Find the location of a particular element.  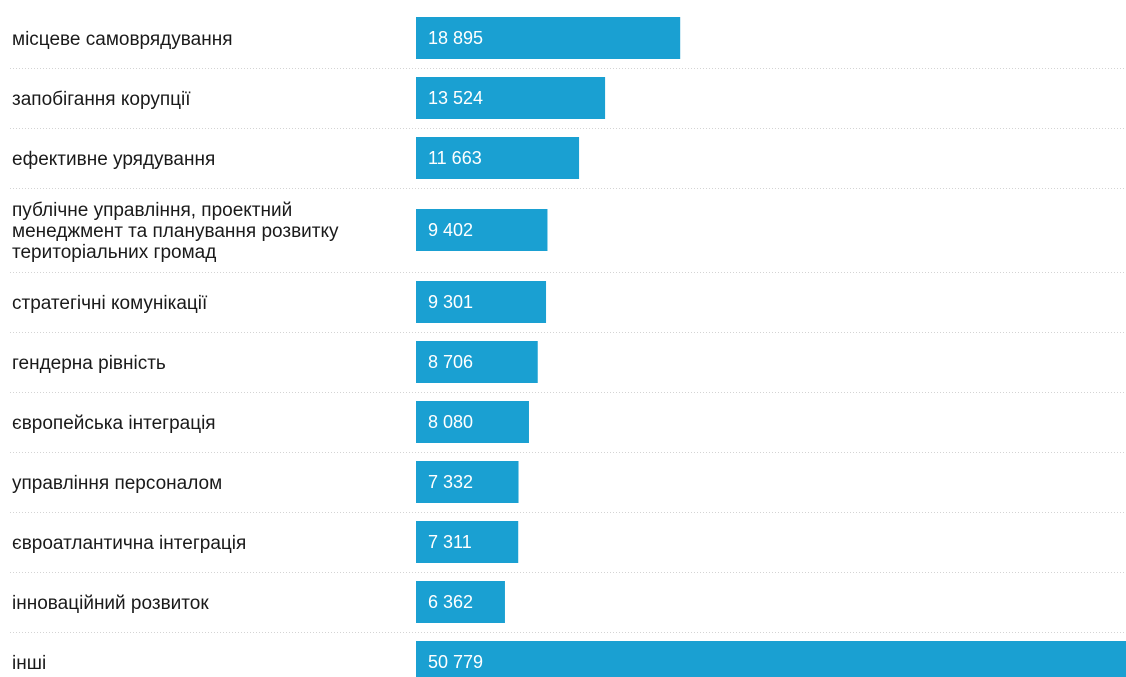

category-label: місцеве самоврядування is located at coordinates (122, 39).